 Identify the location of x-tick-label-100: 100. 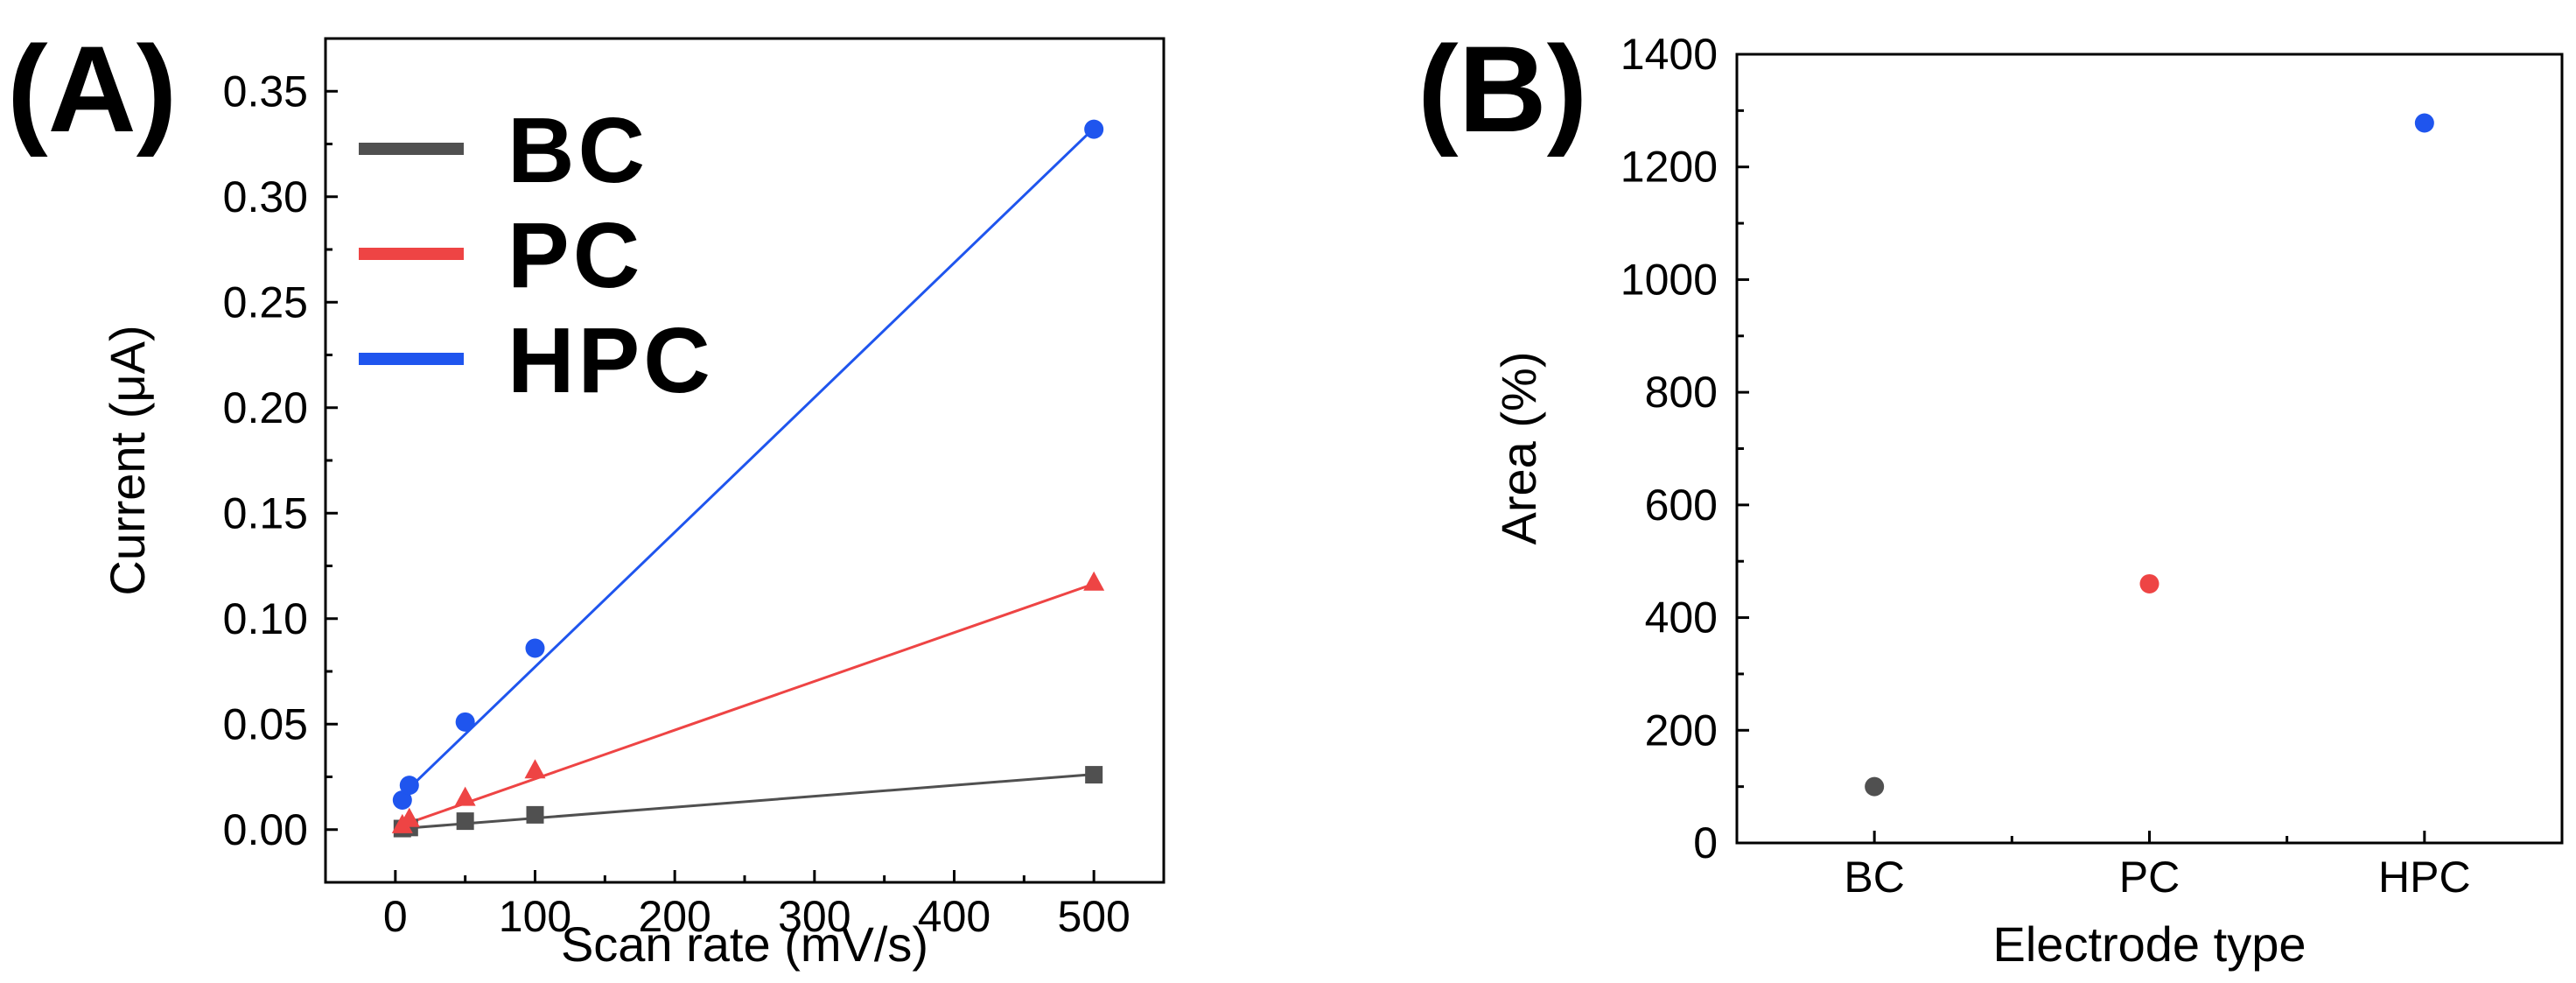
(535, 916).